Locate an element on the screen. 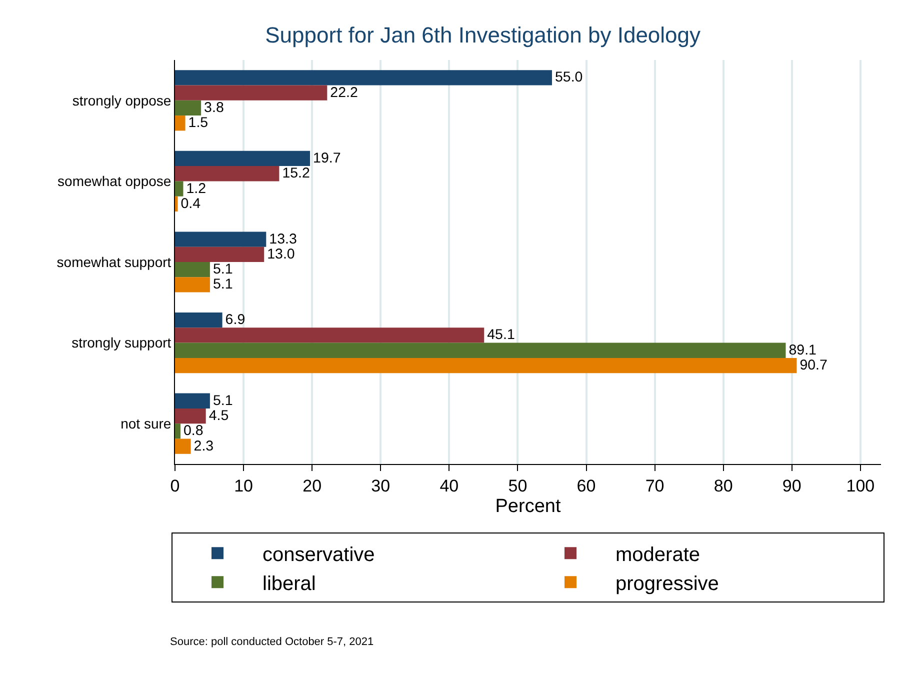 This screenshot has height=674, width=911. y-tick-label: somewhat support is located at coordinates (114, 262).